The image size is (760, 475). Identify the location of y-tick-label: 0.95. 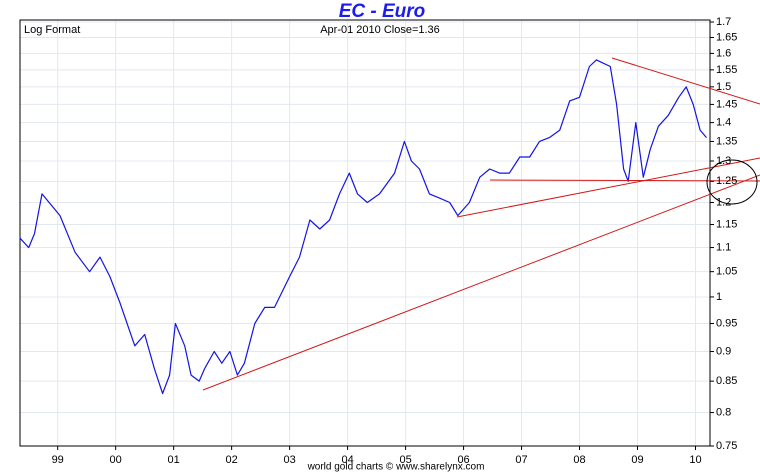
(726, 323).